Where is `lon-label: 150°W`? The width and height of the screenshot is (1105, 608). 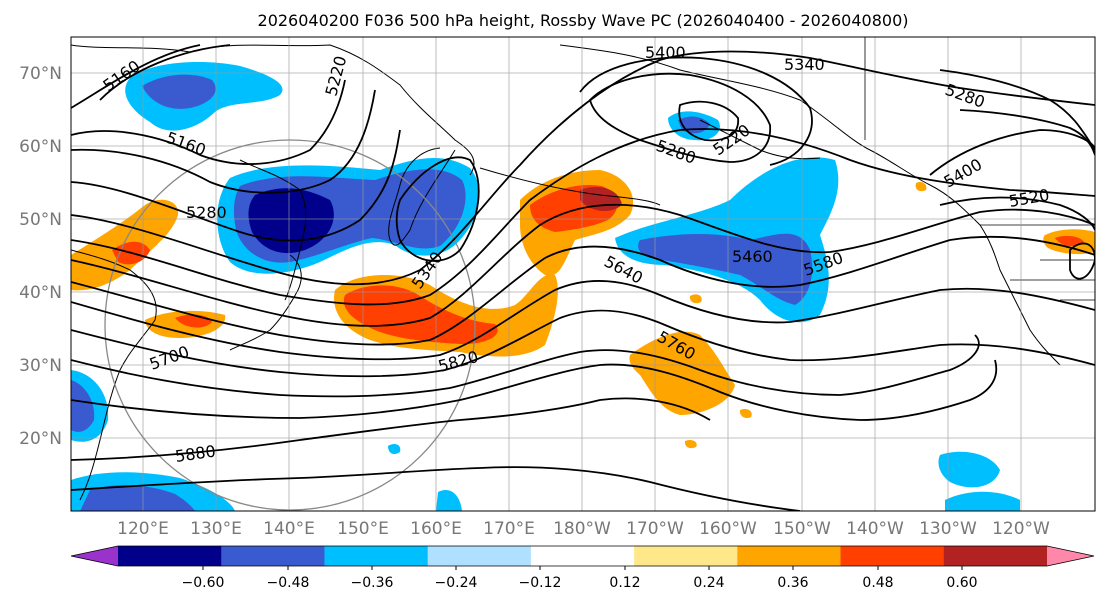
lon-label: 150°W is located at coordinates (802, 529).